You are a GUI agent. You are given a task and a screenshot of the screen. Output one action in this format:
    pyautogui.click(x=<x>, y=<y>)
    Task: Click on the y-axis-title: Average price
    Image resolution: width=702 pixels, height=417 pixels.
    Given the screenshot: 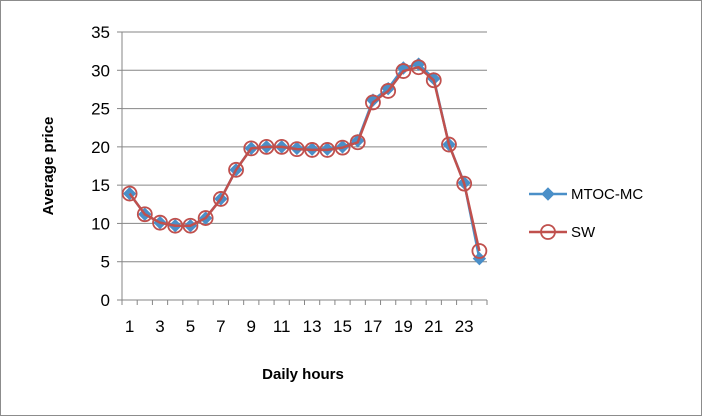 What is the action you would take?
    pyautogui.click(x=48, y=166)
    